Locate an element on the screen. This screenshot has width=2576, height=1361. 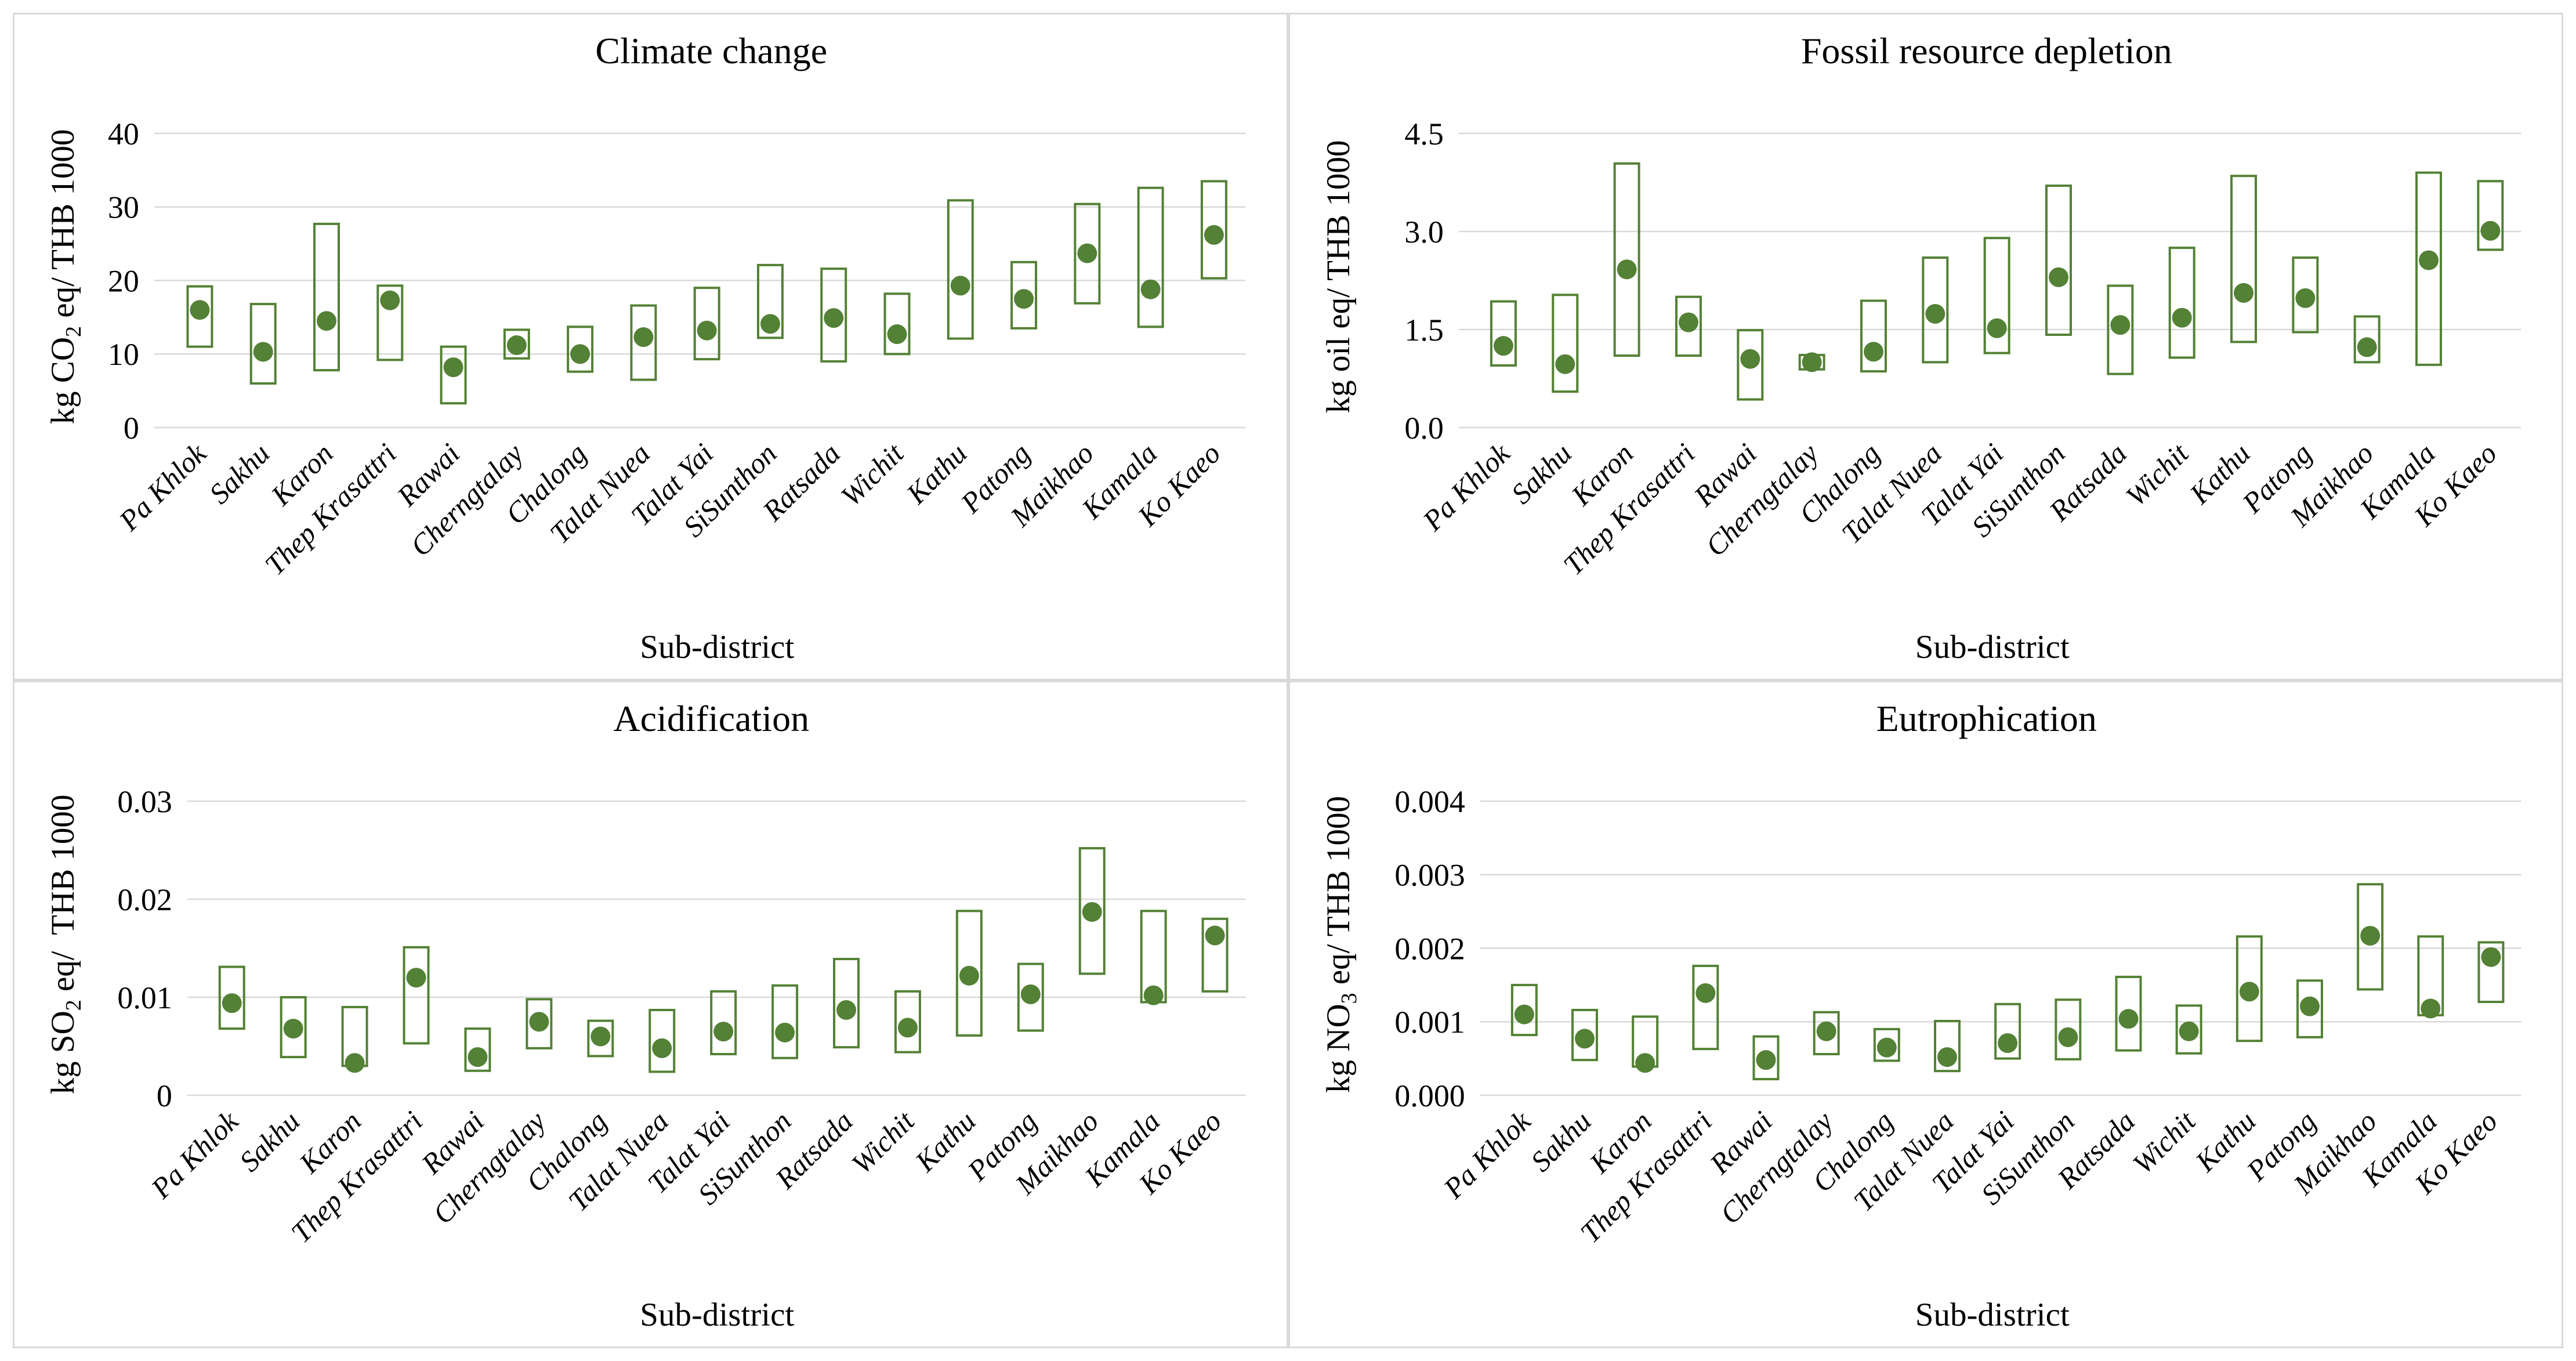
y-tick-label: 0.002 is located at coordinates (1430, 948).